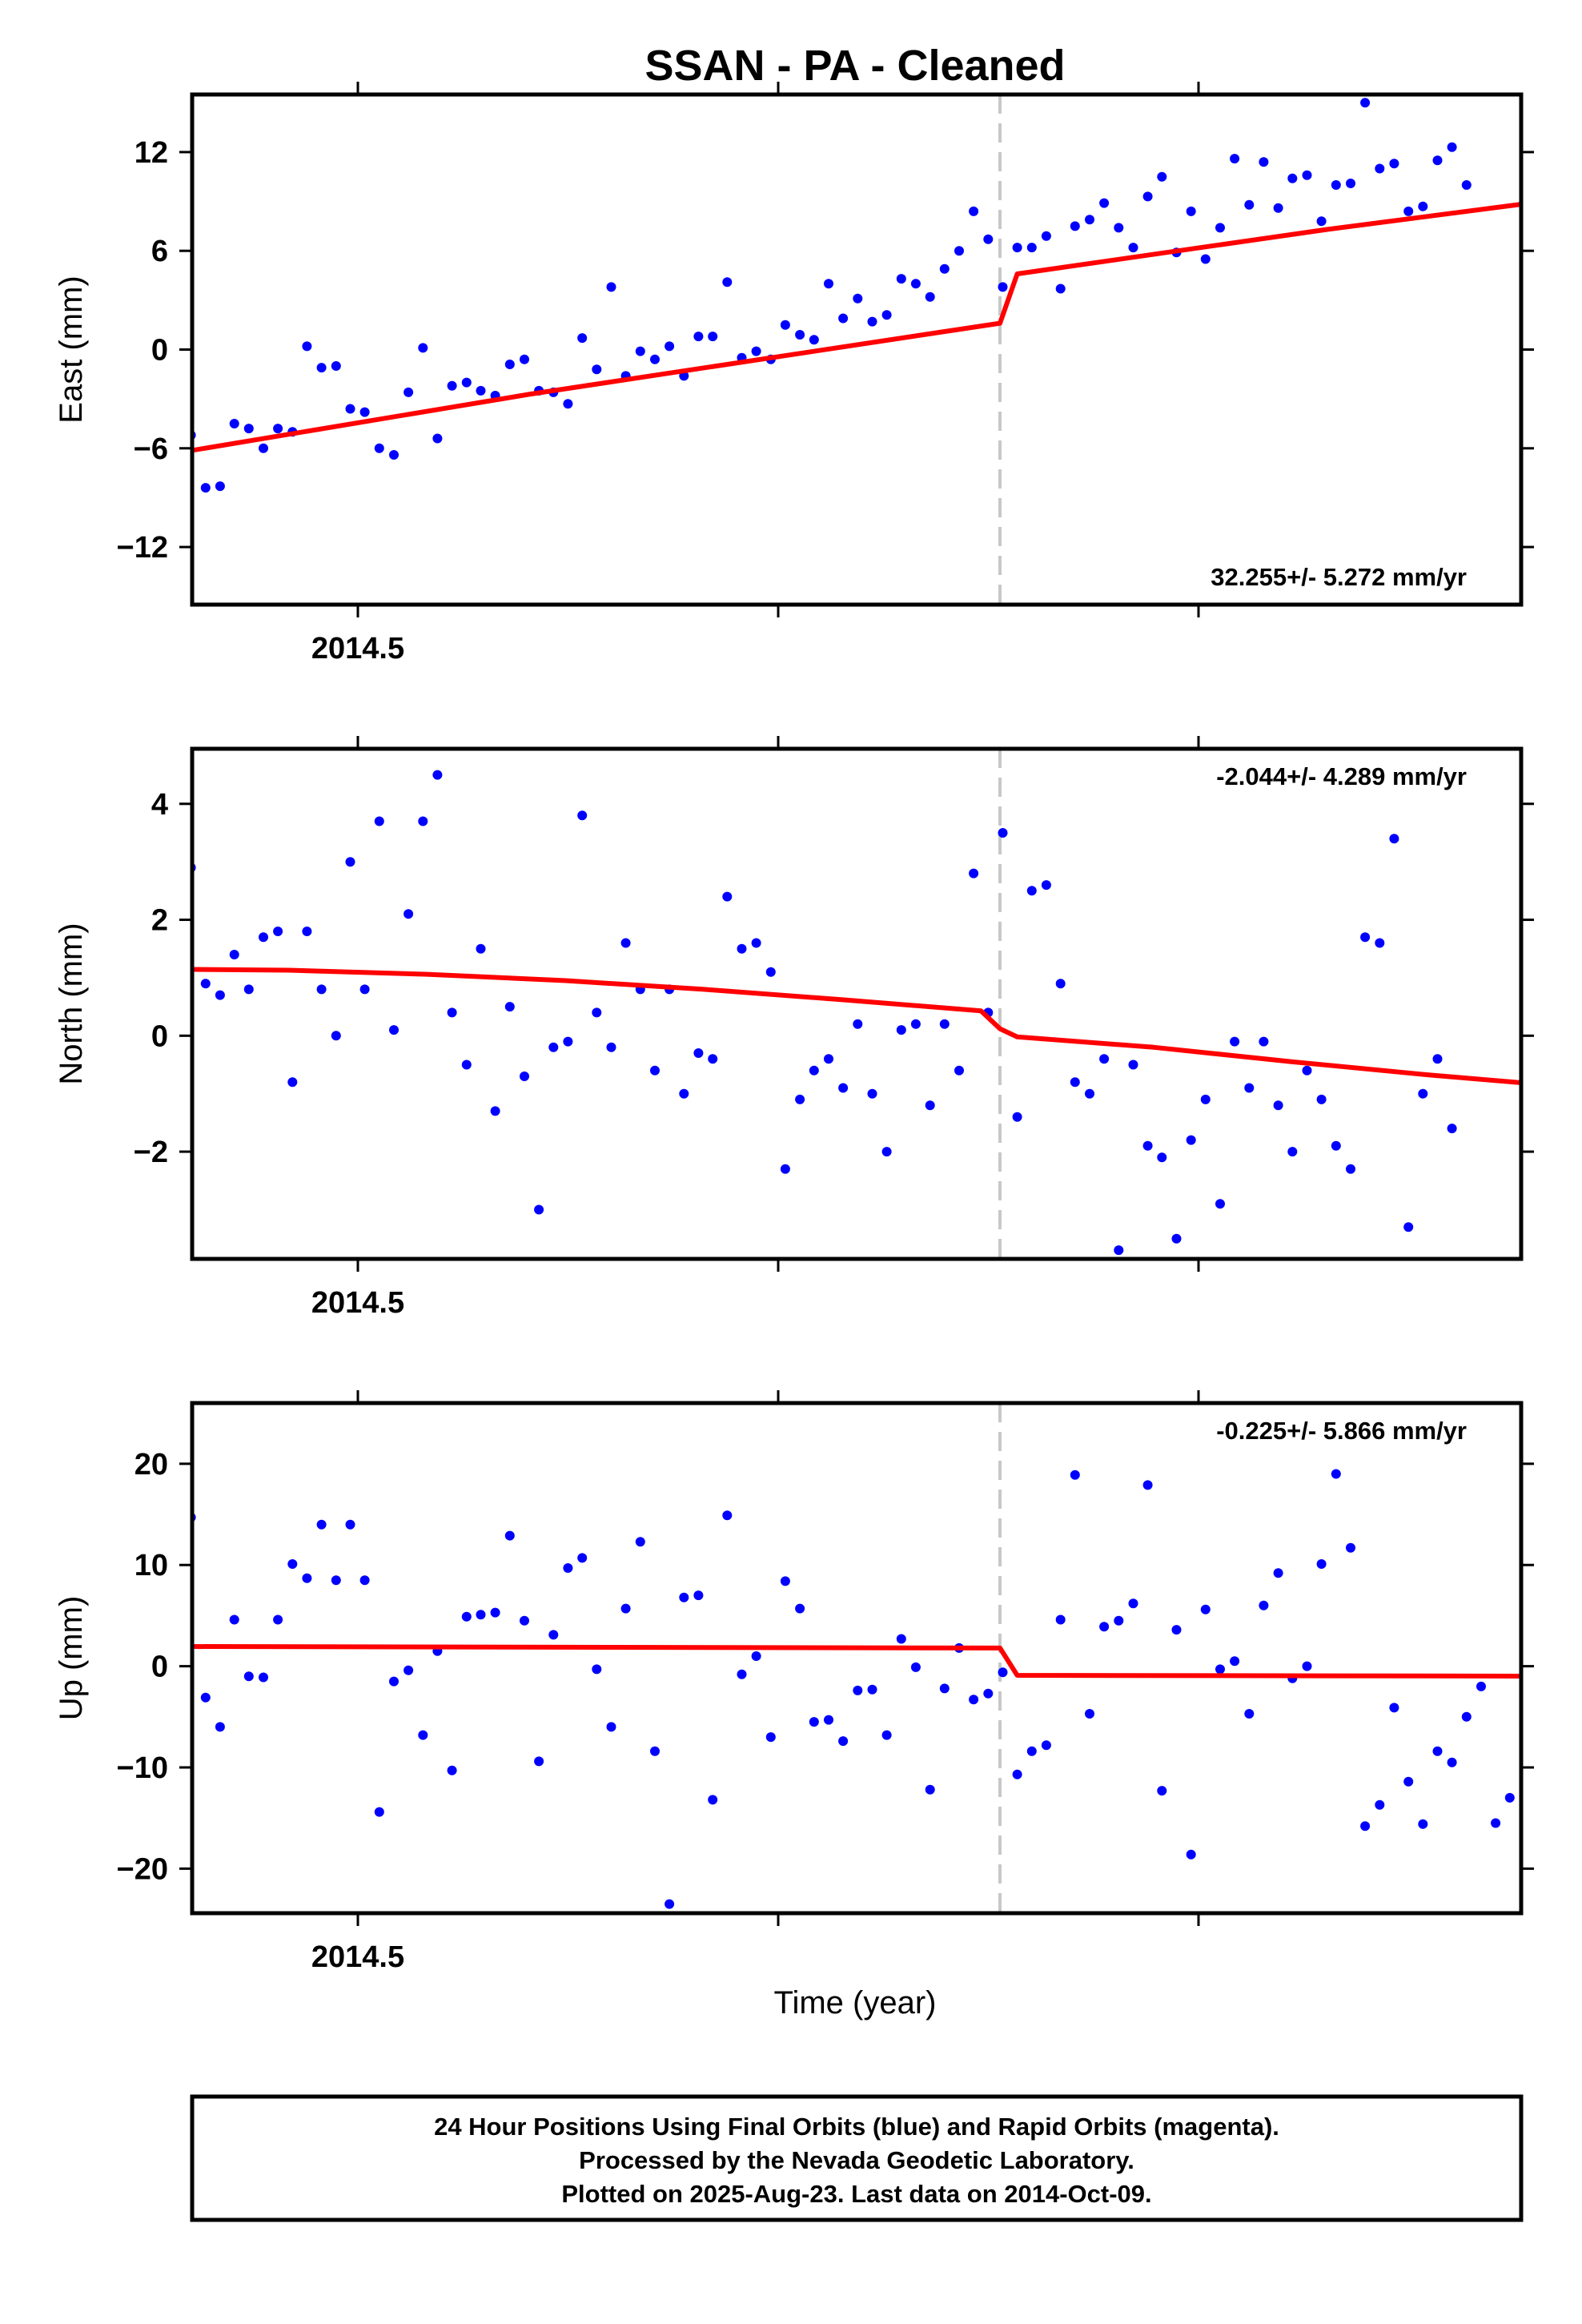 This screenshot has width=1582, height=2324. I want to click on east-ytick-label: 0, so click(159, 351).